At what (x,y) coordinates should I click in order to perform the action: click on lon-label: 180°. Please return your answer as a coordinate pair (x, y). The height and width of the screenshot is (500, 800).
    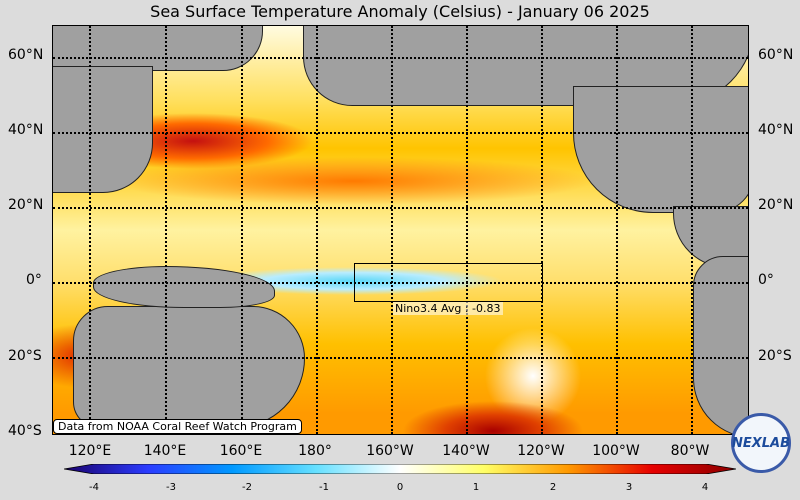
    Looking at the image, I should click on (315, 451).